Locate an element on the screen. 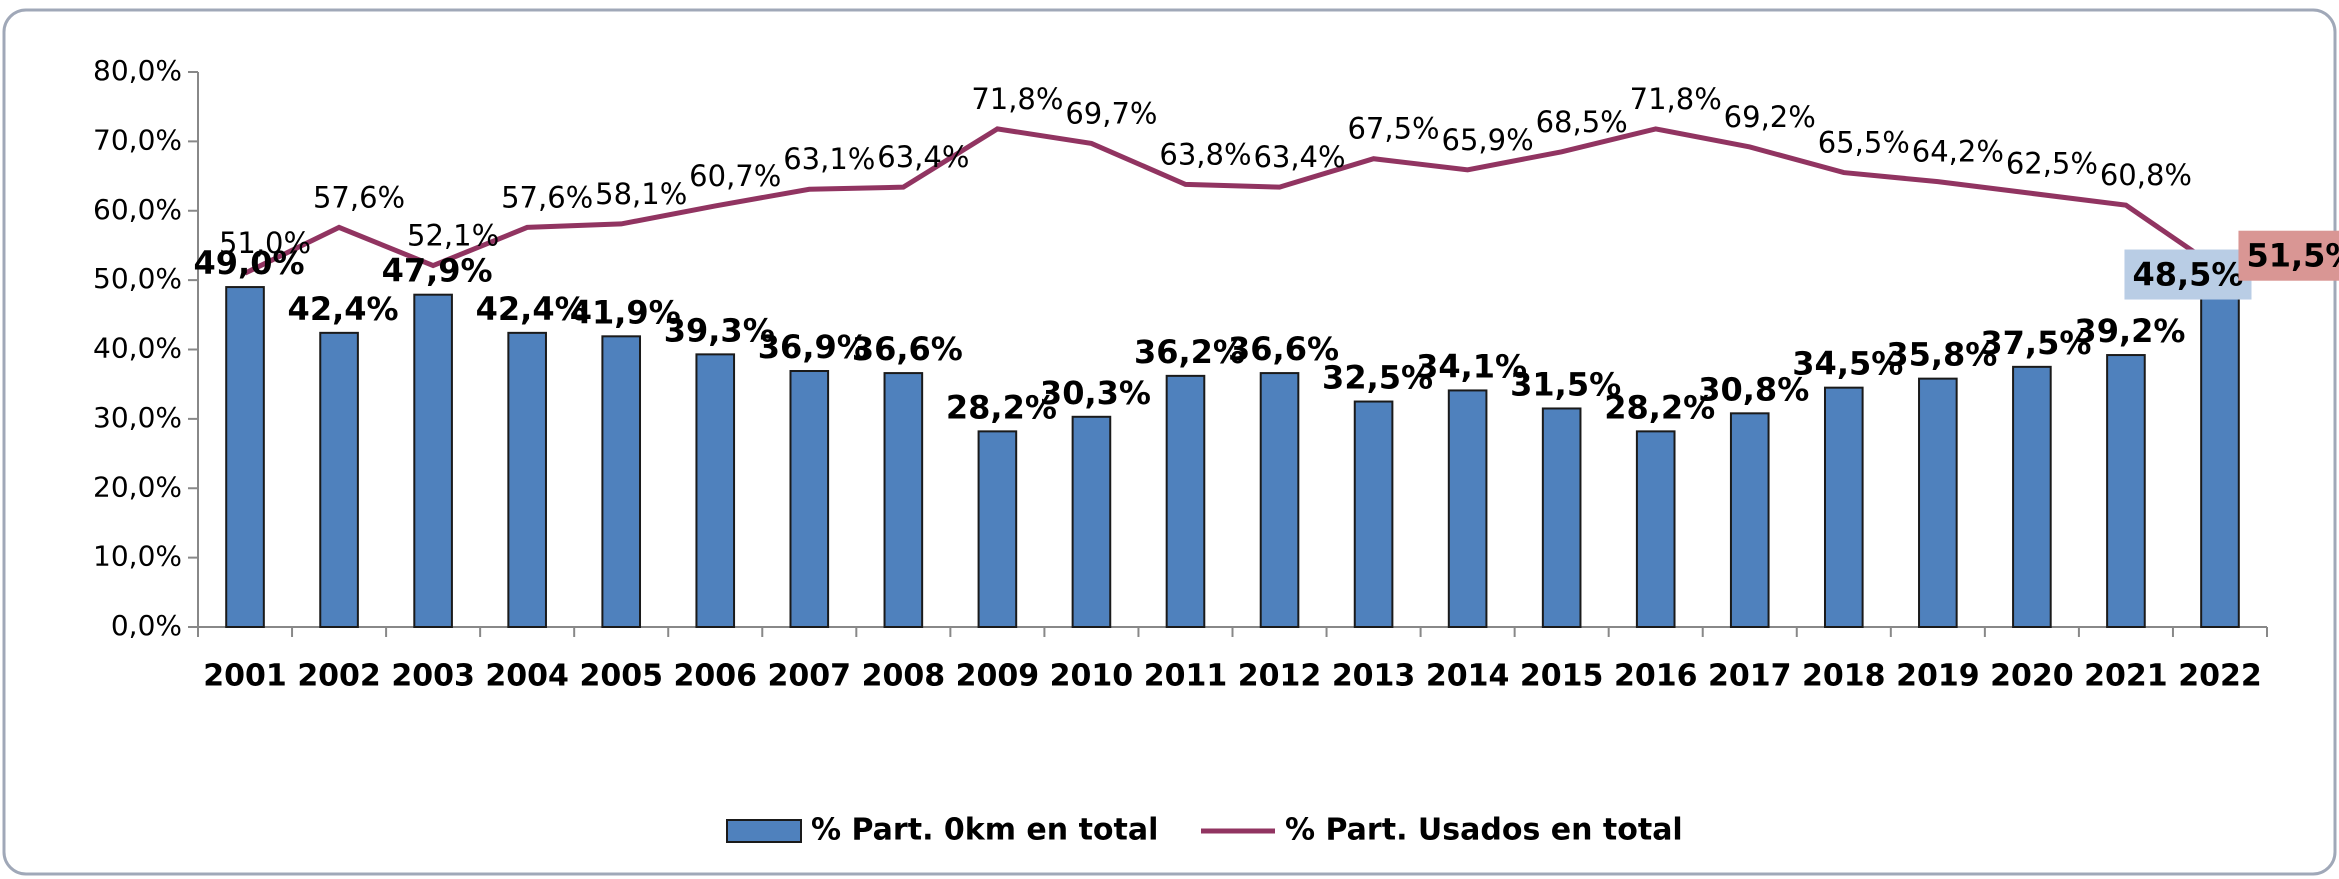 The height and width of the screenshot is (879, 2339). bar-value-label: 30,8% is located at coordinates (1753, 389).